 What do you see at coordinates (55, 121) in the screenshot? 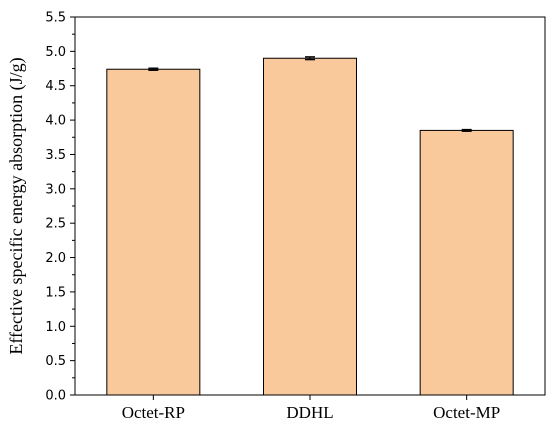
I see `y-tick-label: 4.0` at bounding box center [55, 121].